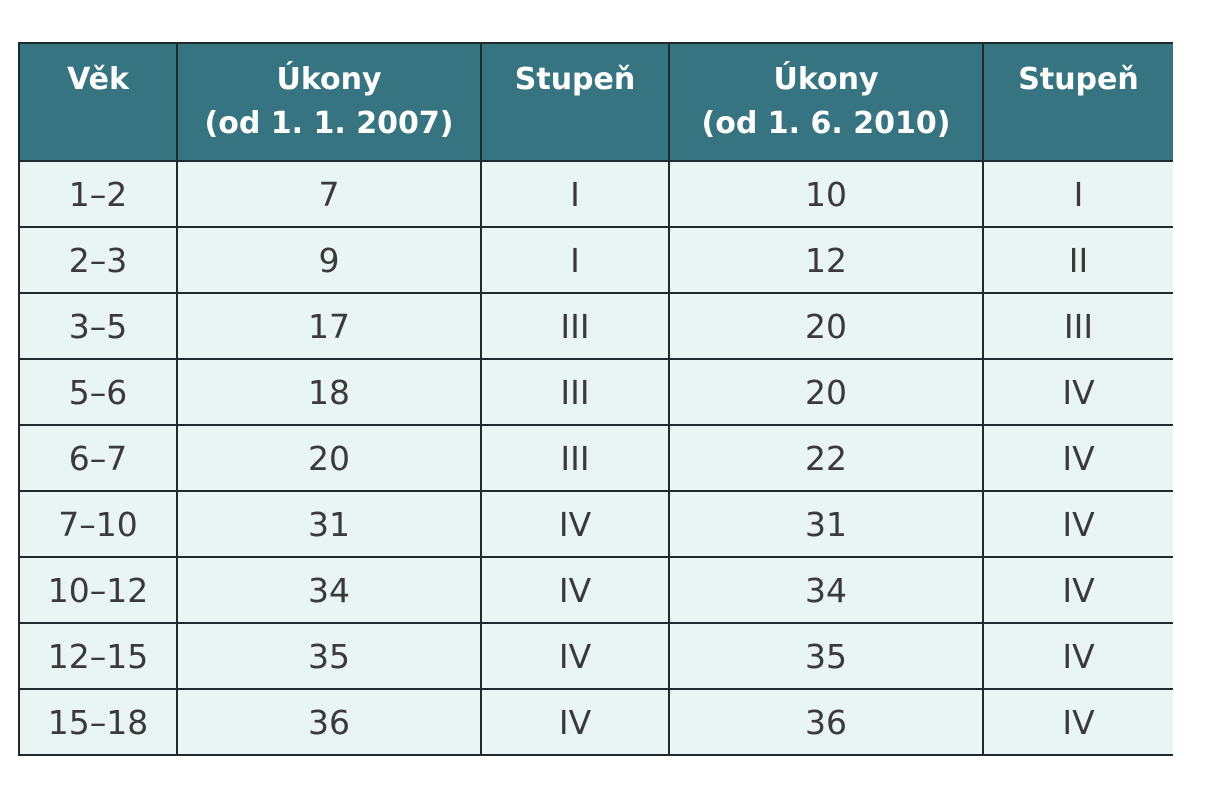 This screenshot has height=800, width=1210. I want to click on table-row: 2–3 9 I 12 II, so click(595, 259).